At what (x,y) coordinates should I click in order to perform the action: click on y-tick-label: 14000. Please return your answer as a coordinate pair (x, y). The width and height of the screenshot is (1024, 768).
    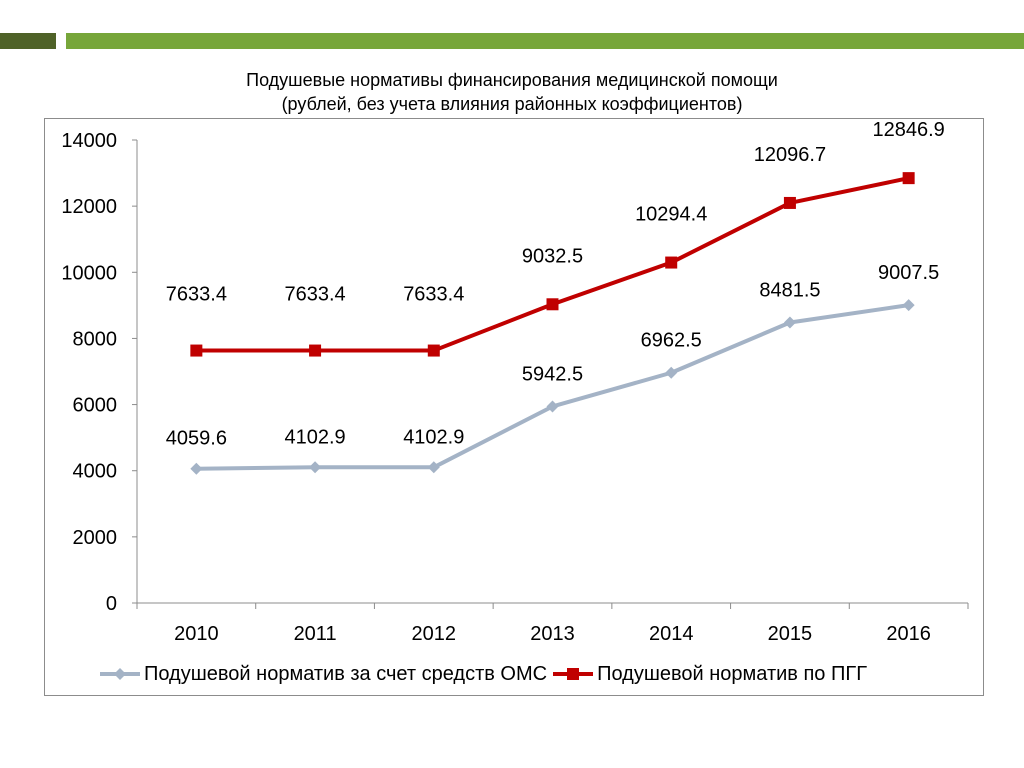
    Looking at the image, I should click on (89, 141).